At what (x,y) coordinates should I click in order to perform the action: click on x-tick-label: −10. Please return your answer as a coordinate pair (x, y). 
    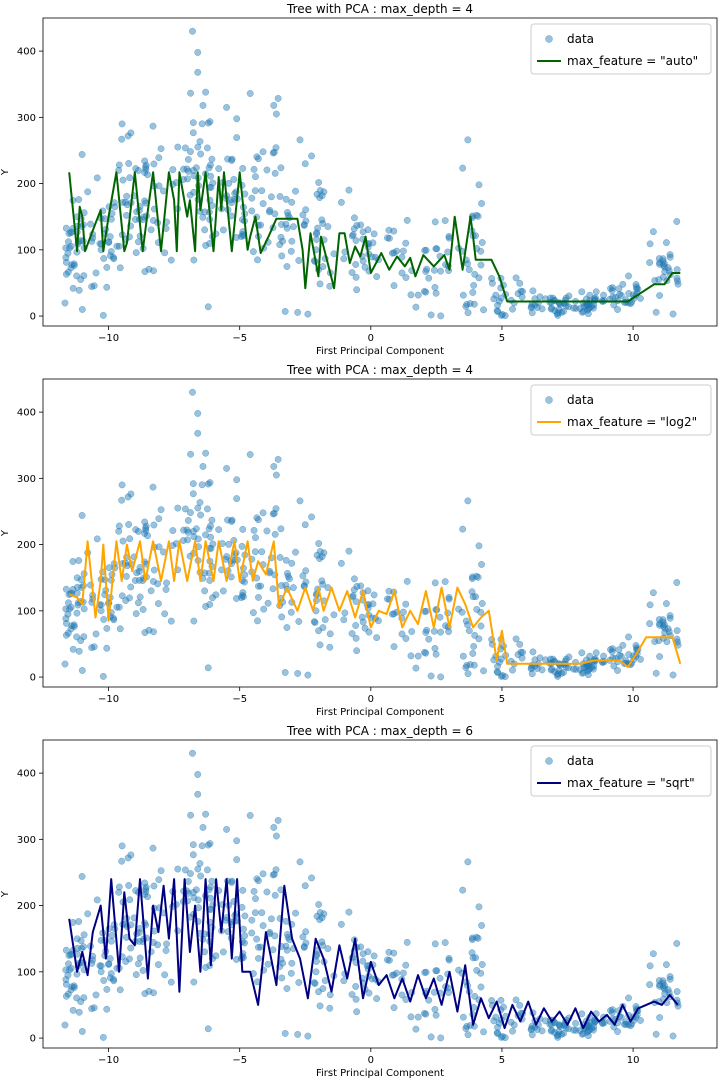
    Looking at the image, I should click on (108, 1060).